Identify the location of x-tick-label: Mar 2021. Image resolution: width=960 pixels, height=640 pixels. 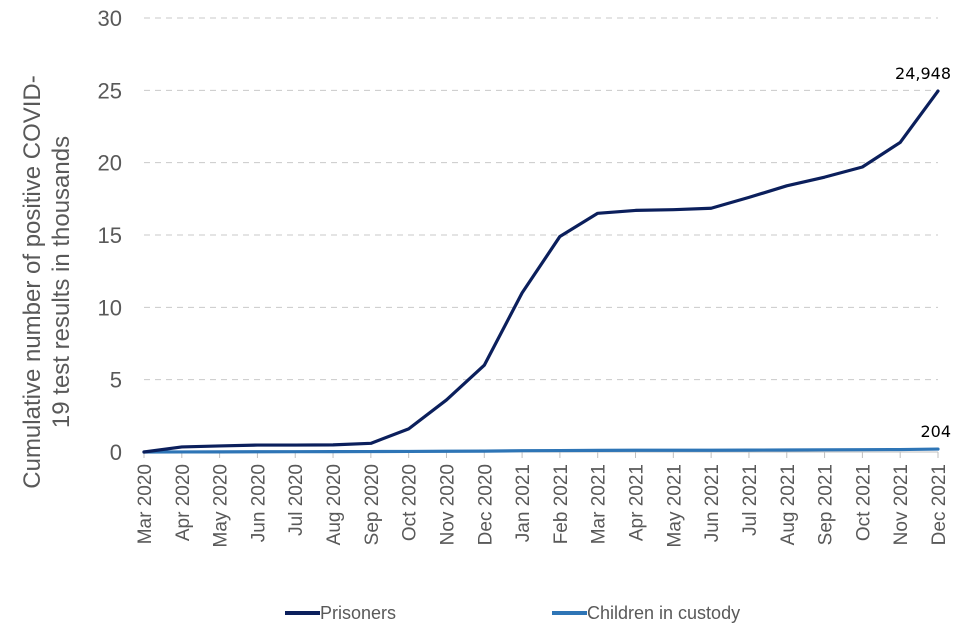
(599, 504).